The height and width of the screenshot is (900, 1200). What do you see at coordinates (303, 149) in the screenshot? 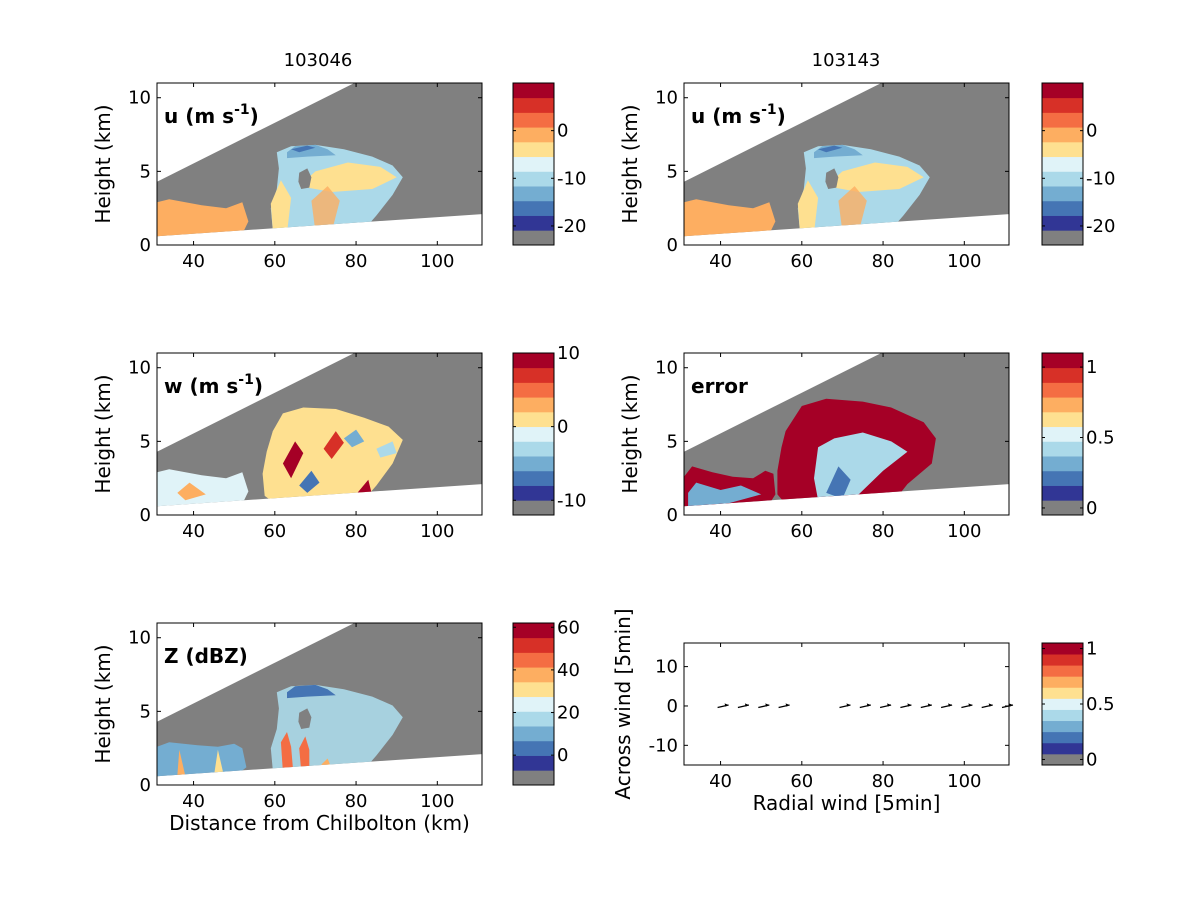
I see `u-field-anvil-top` at bounding box center [303, 149].